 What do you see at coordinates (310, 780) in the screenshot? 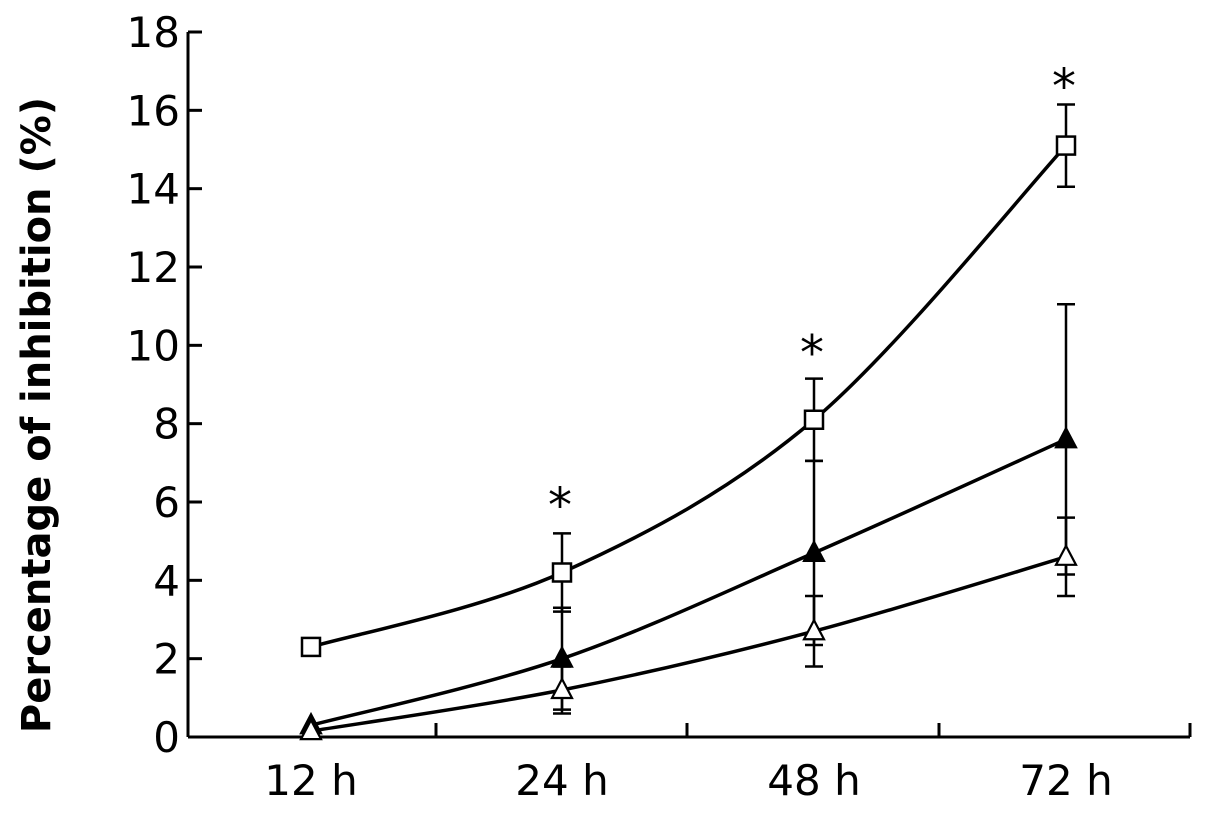
I see `x-tick-label: 12 h` at bounding box center [310, 780].